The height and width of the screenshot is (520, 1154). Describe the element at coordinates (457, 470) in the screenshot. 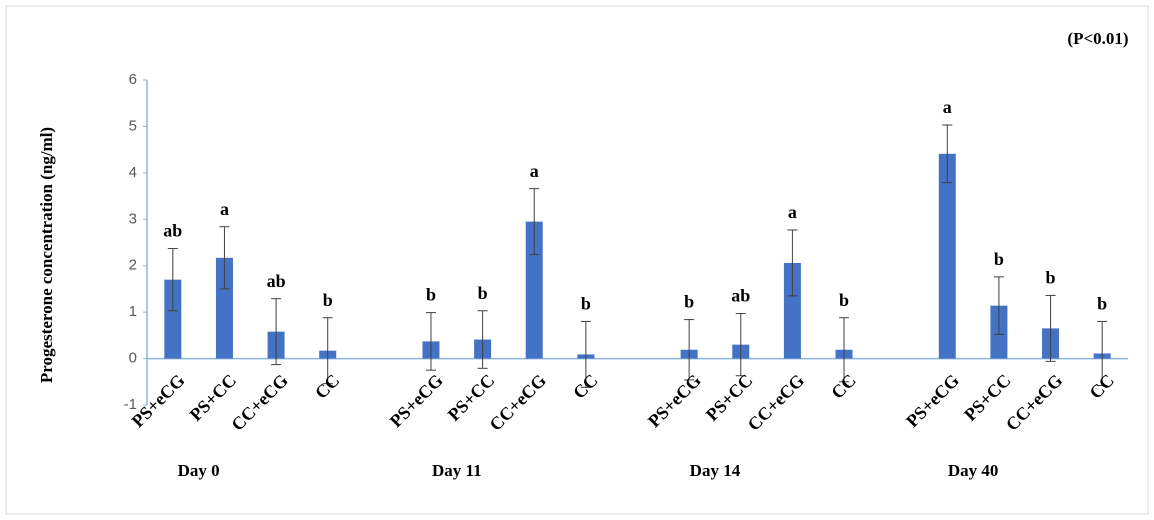

I see `group-label: Day 11` at that location.